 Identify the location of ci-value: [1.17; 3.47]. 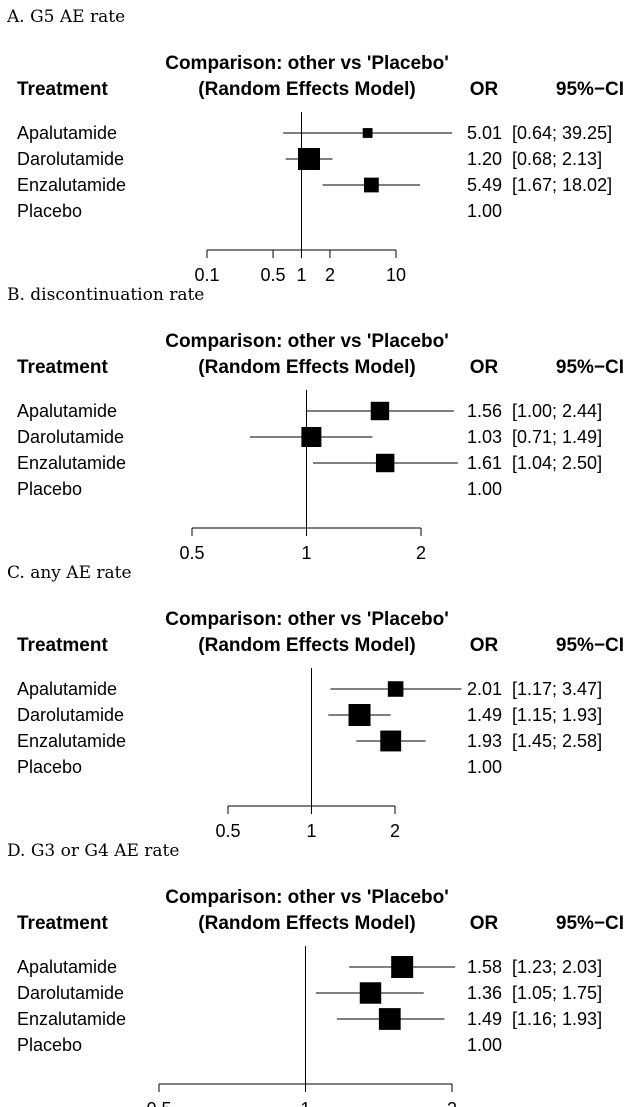
(557, 689).